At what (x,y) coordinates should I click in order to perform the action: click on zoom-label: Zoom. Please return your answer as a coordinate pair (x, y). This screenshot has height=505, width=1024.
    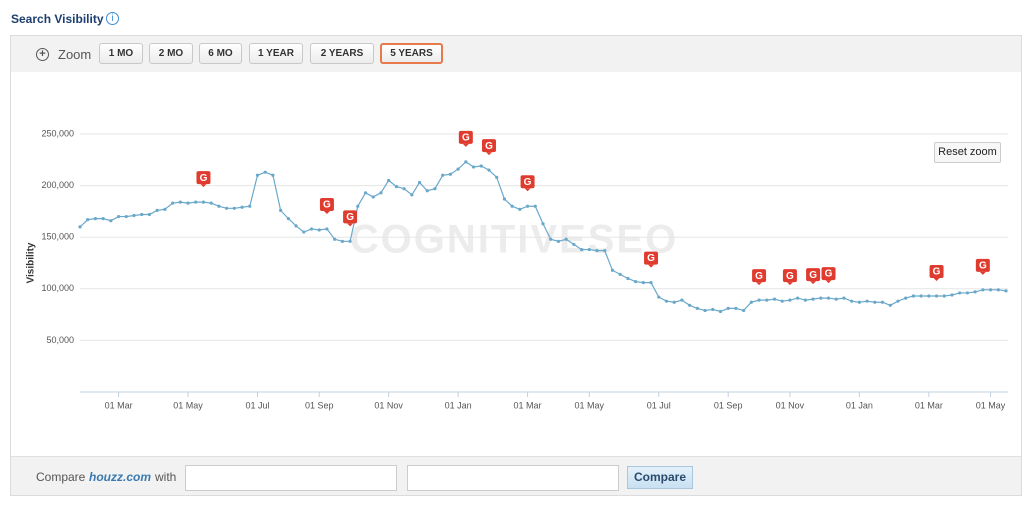
    Looking at the image, I should click on (75, 54).